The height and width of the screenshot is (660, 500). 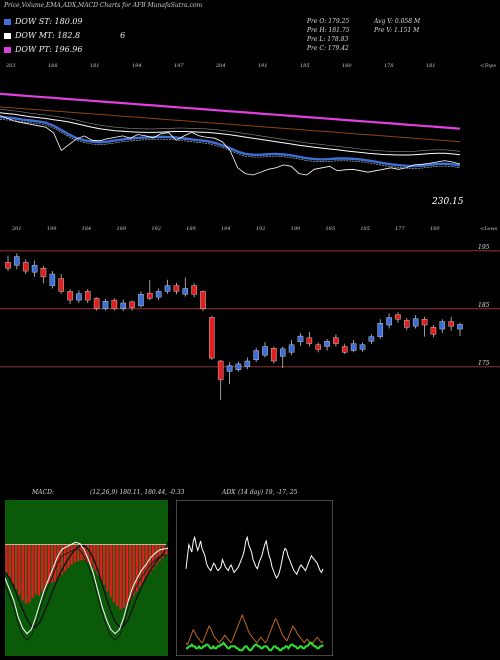 What do you see at coordinates (268, 492) in the screenshot?
I see `adx-params: (14 day) 19, -17, 25` at bounding box center [268, 492].